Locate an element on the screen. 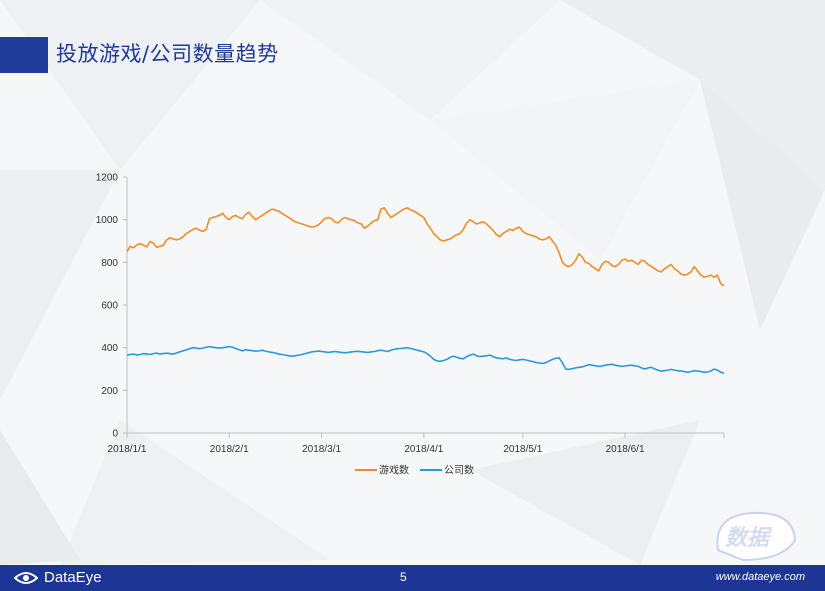  x-tick-label: 2018/5/1 is located at coordinates (522, 449).